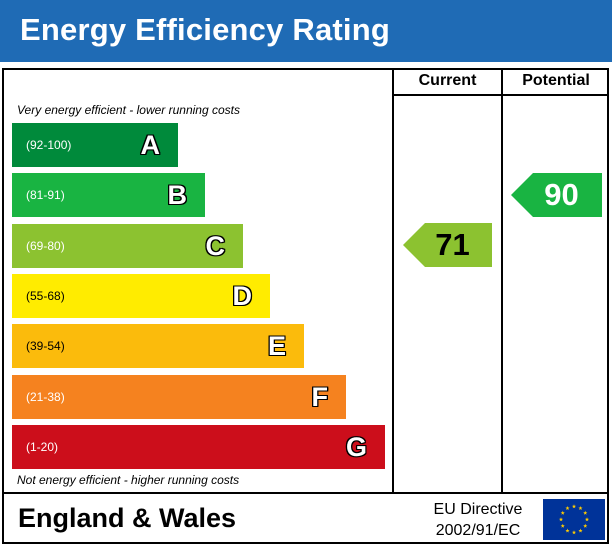 The height and width of the screenshot is (546, 612). Describe the element at coordinates (177, 195) in the screenshot. I see `band-letter-b: B` at that location.